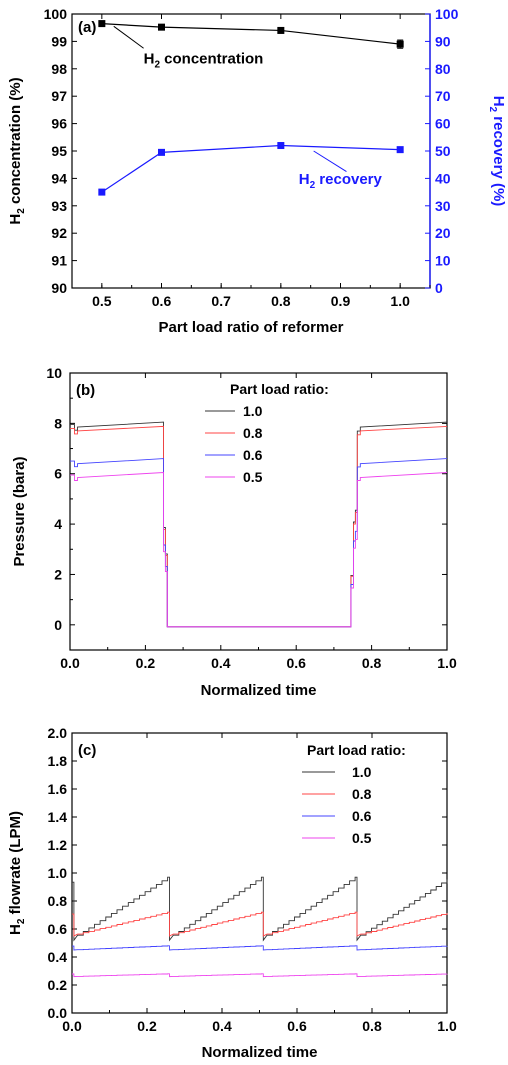 The image size is (508, 1065). I want to click on y-tick-label: 2.0, so click(58, 733).